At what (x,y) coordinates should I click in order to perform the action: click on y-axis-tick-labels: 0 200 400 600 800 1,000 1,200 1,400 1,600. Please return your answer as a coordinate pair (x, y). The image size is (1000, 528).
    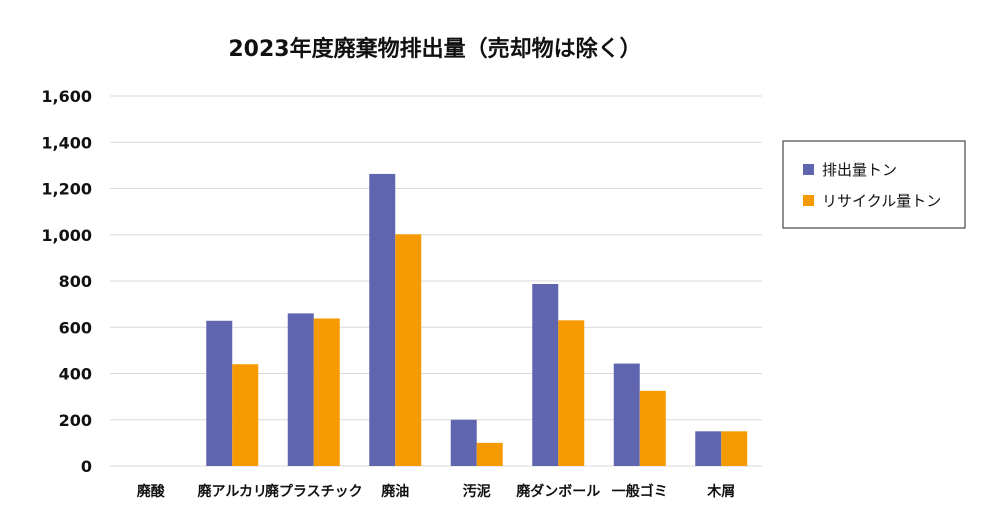
    Looking at the image, I should click on (66, 281).